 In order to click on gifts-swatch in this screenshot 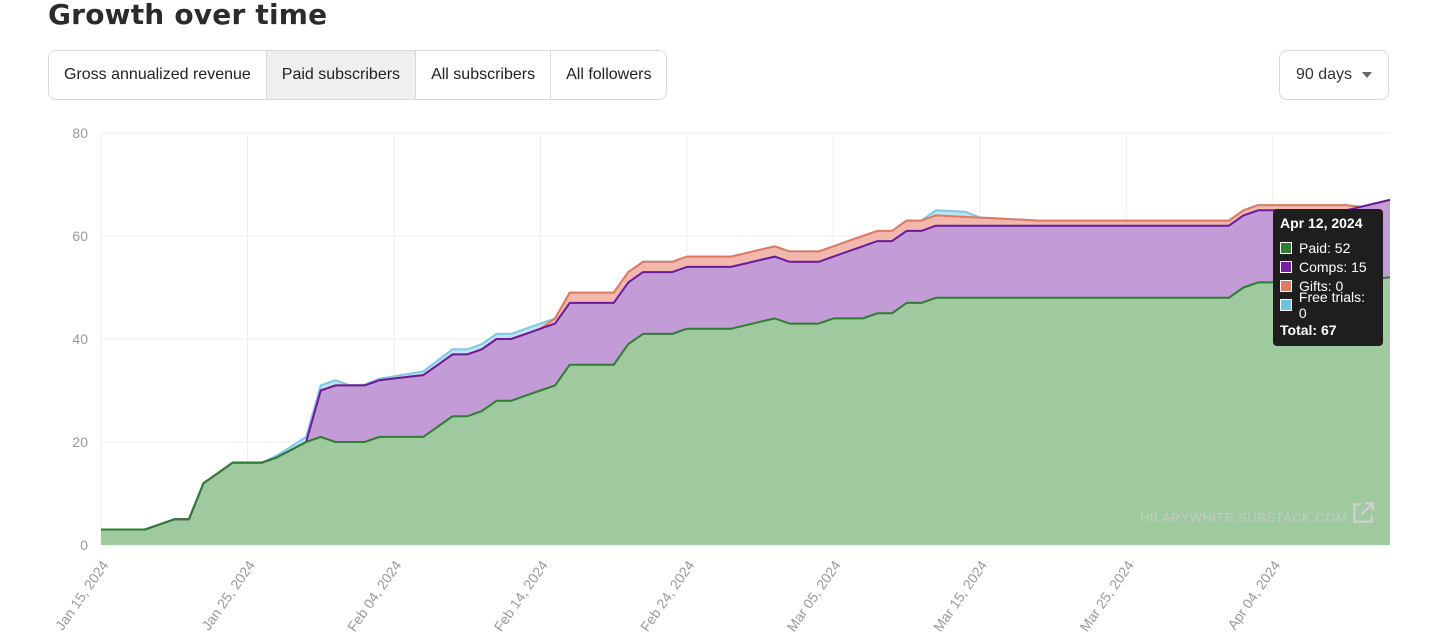, I will do `click(1286, 285)`.